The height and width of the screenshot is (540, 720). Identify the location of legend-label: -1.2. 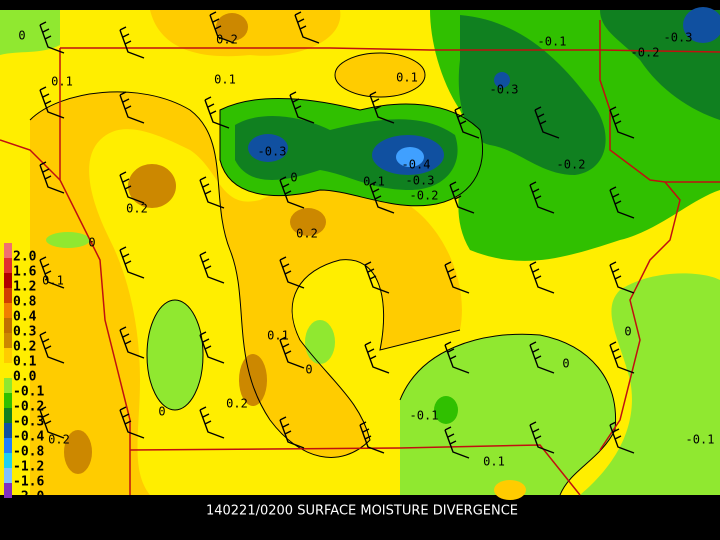
(28, 467).